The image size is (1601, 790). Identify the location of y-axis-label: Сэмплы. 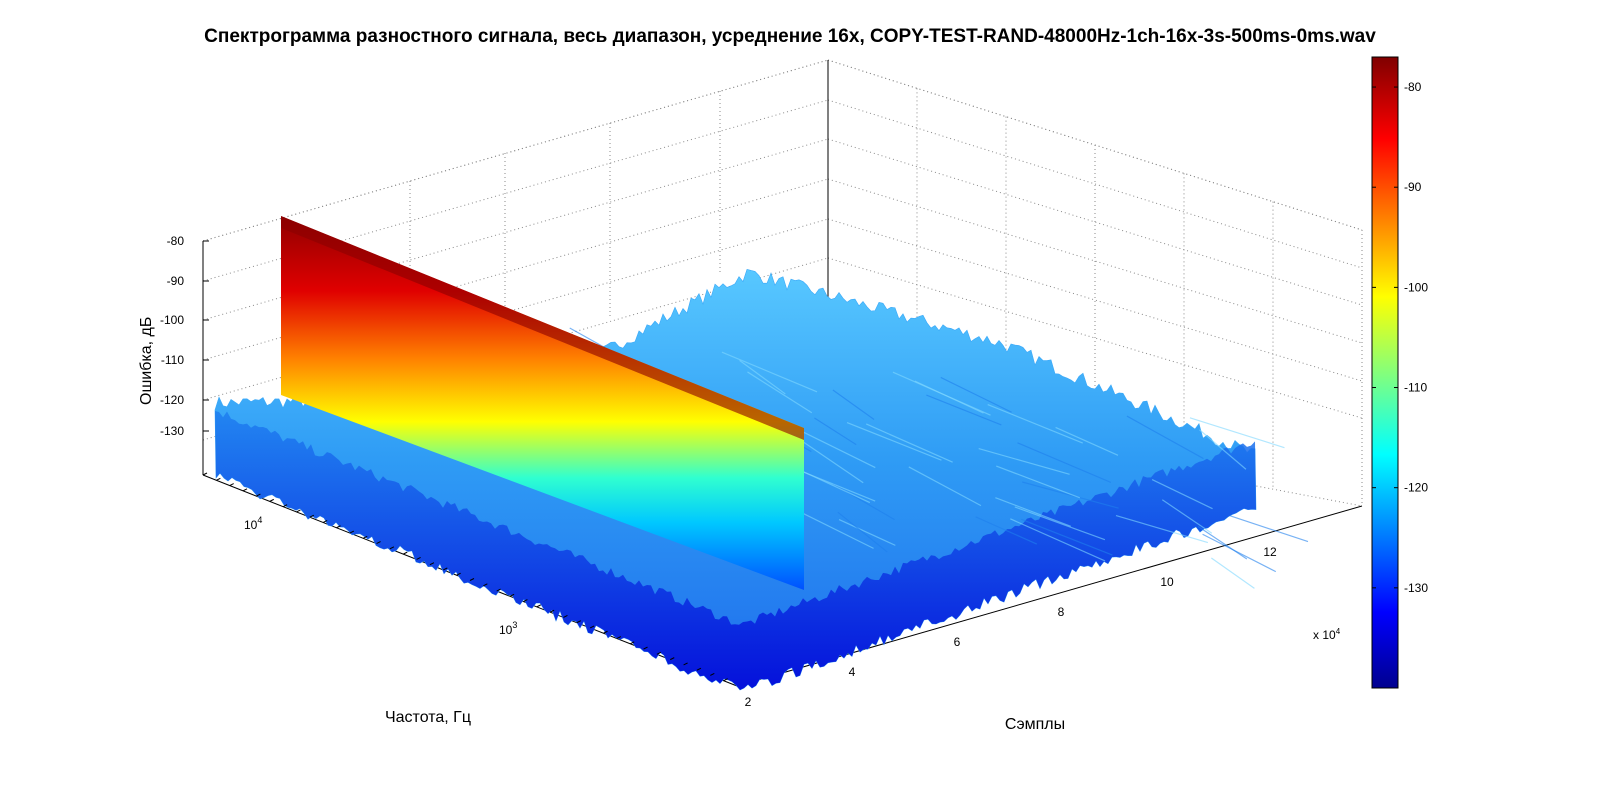
(1035, 724).